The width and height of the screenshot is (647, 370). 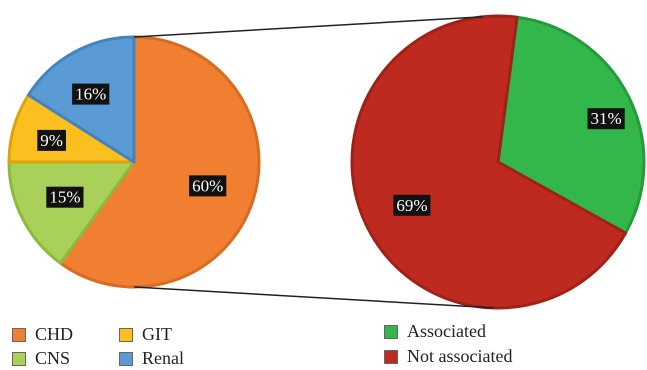 I want to click on legend-swatch-renal, so click(x=126, y=358).